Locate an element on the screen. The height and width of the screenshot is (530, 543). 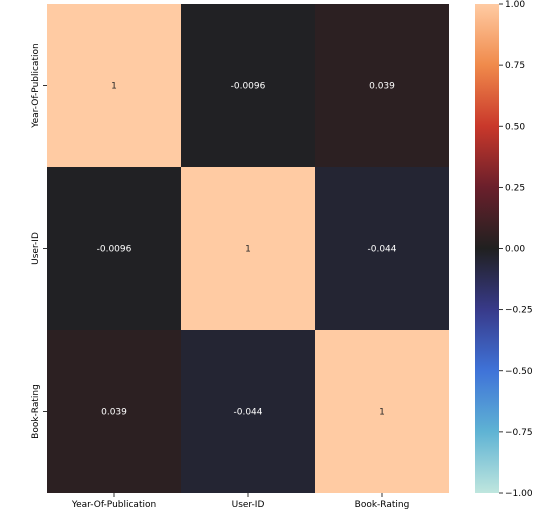
colorbar-tick-label: −0.25 is located at coordinates (519, 311).